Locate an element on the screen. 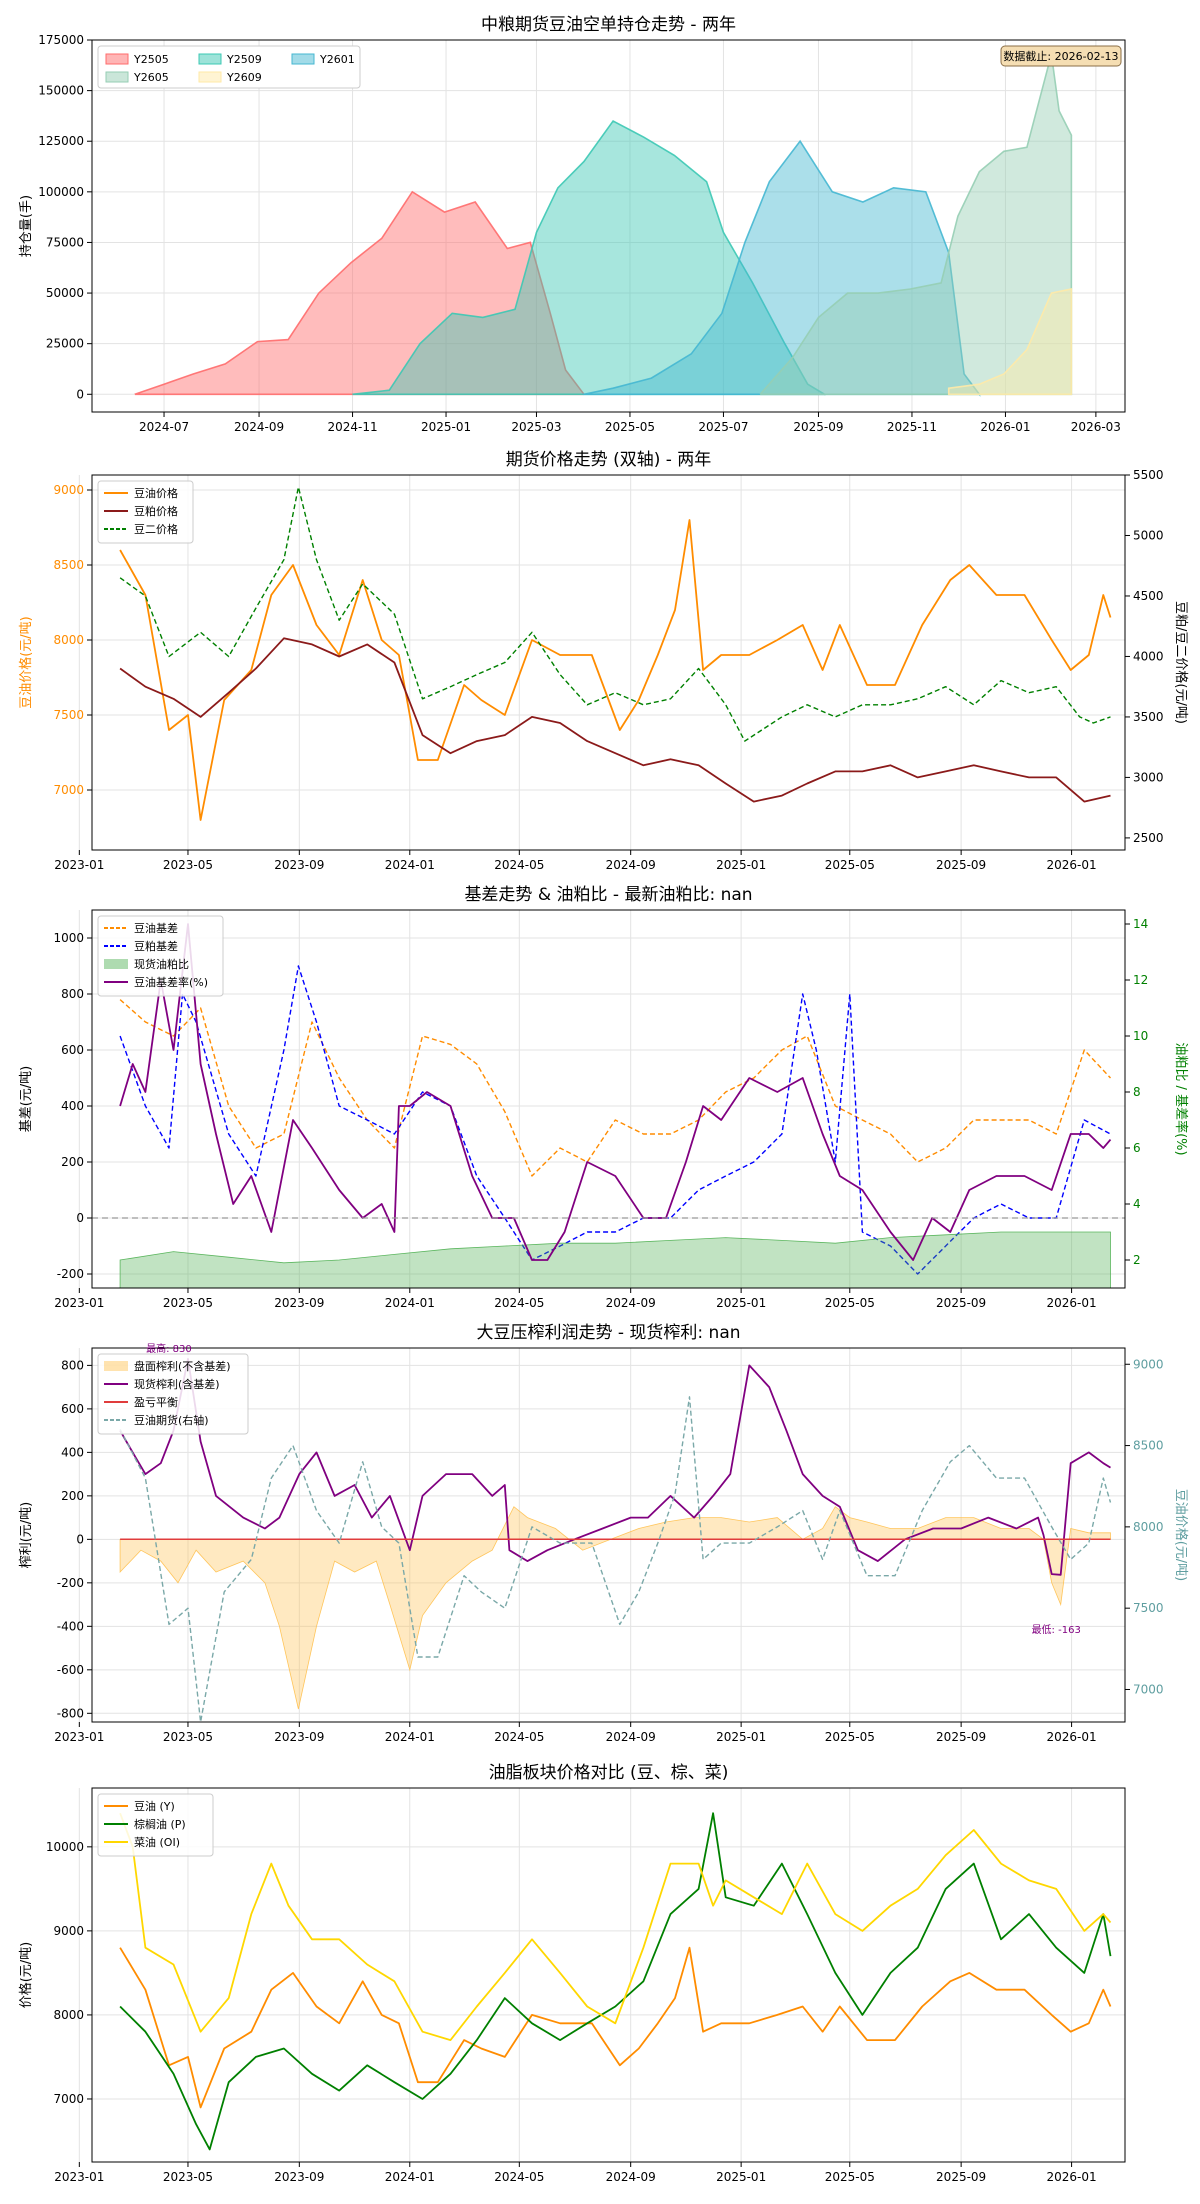 This screenshot has width=1200, height=2204. y-axis-label: 持仓量(手) is located at coordinates (26, 226).